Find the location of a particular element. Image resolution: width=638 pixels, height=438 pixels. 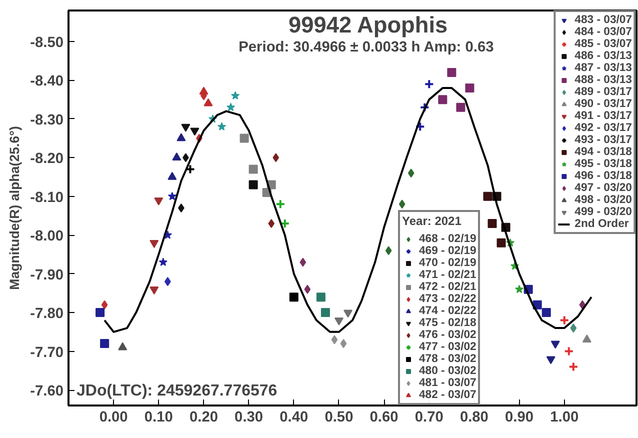

x-tick-label: 0.10 is located at coordinates (158, 418).